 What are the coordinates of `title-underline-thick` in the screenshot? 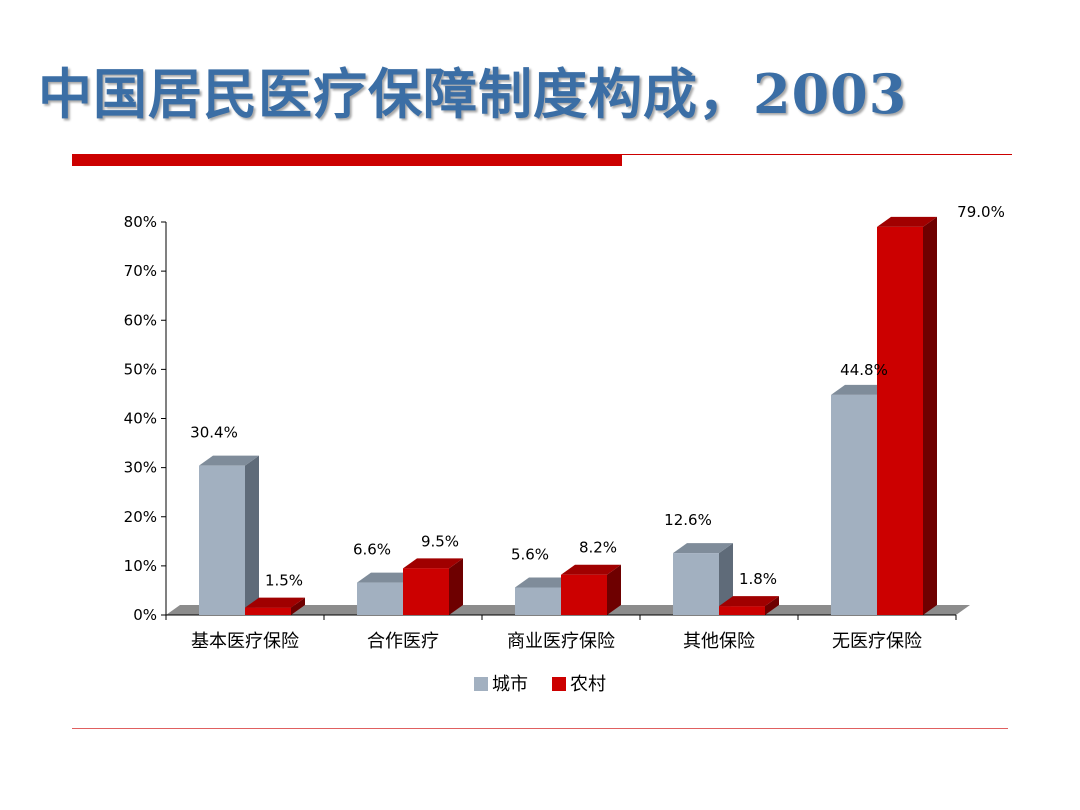 It's located at (347, 160).